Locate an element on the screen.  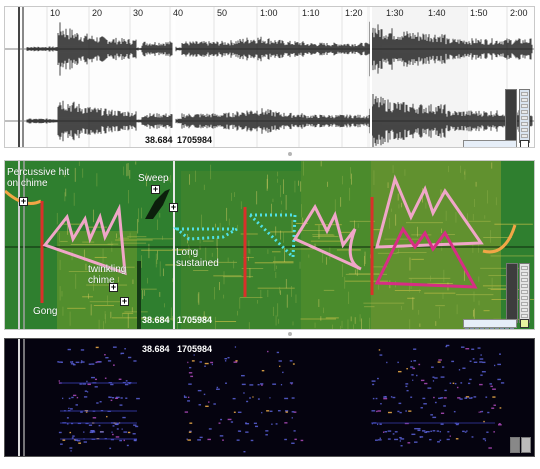
time-tick-label: 1:10 is located at coordinates (311, 13).